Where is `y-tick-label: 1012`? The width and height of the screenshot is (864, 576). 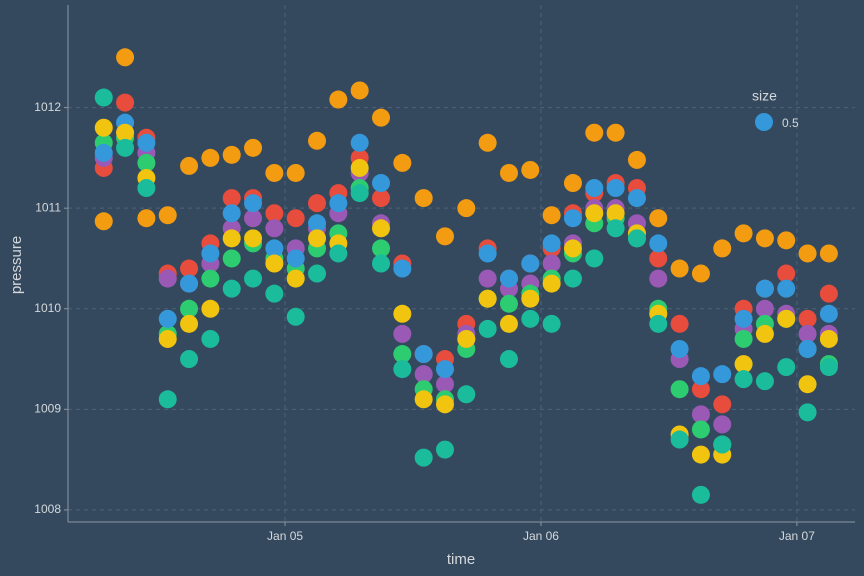
y-tick-label: 1012 is located at coordinates (47, 107).